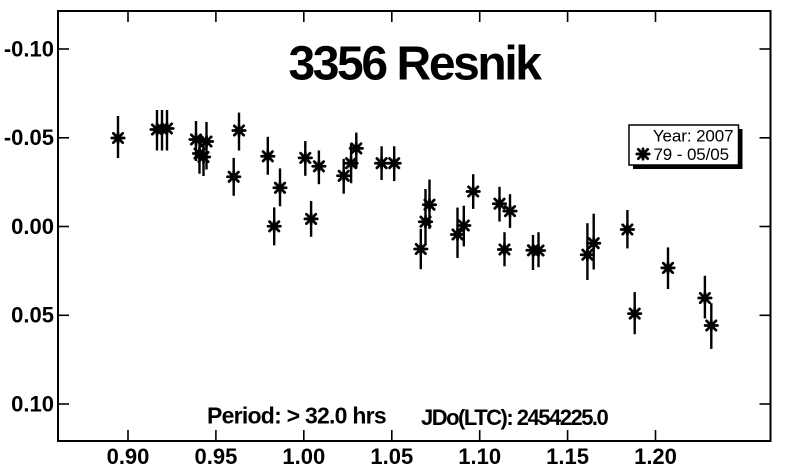 Image resolution: width=787 pixels, height=475 pixels. What do you see at coordinates (655, 456) in the screenshot?
I see `svg-text: 1.20` at bounding box center [655, 456].